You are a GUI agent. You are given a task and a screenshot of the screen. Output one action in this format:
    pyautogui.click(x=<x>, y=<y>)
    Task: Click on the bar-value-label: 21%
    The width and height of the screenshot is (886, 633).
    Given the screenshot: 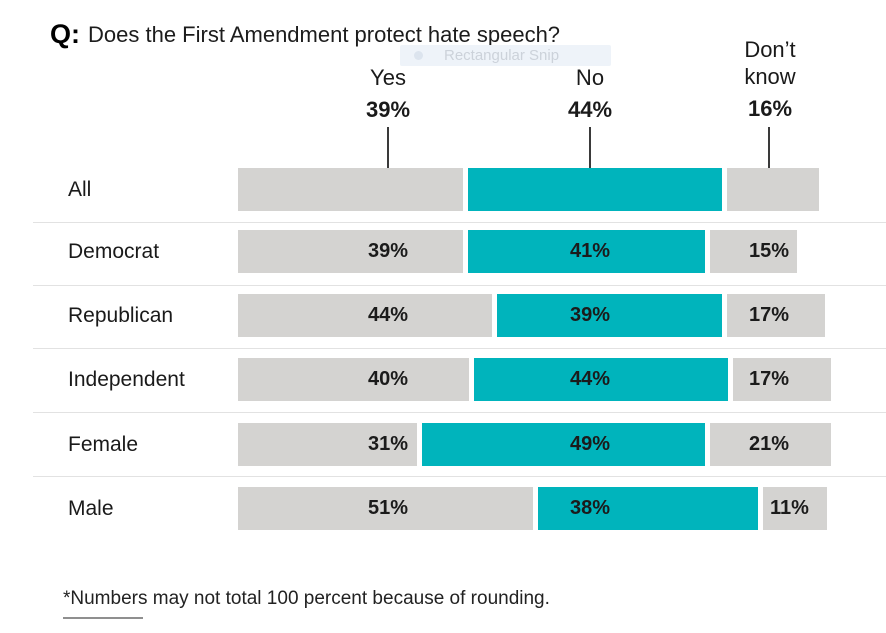 What is the action you would take?
    pyautogui.click(x=769, y=444)
    